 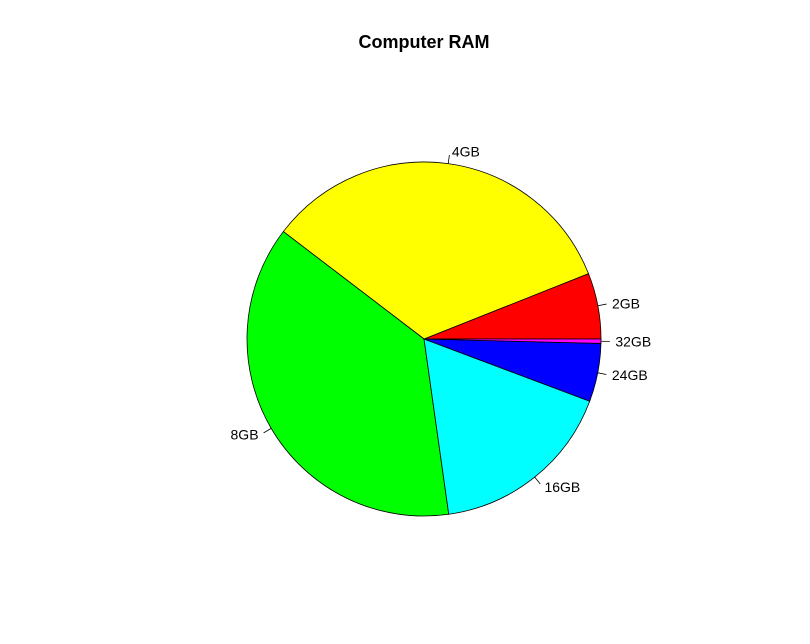 What do you see at coordinates (602, 305) in the screenshot?
I see `pie-label-tick-2gb` at bounding box center [602, 305].